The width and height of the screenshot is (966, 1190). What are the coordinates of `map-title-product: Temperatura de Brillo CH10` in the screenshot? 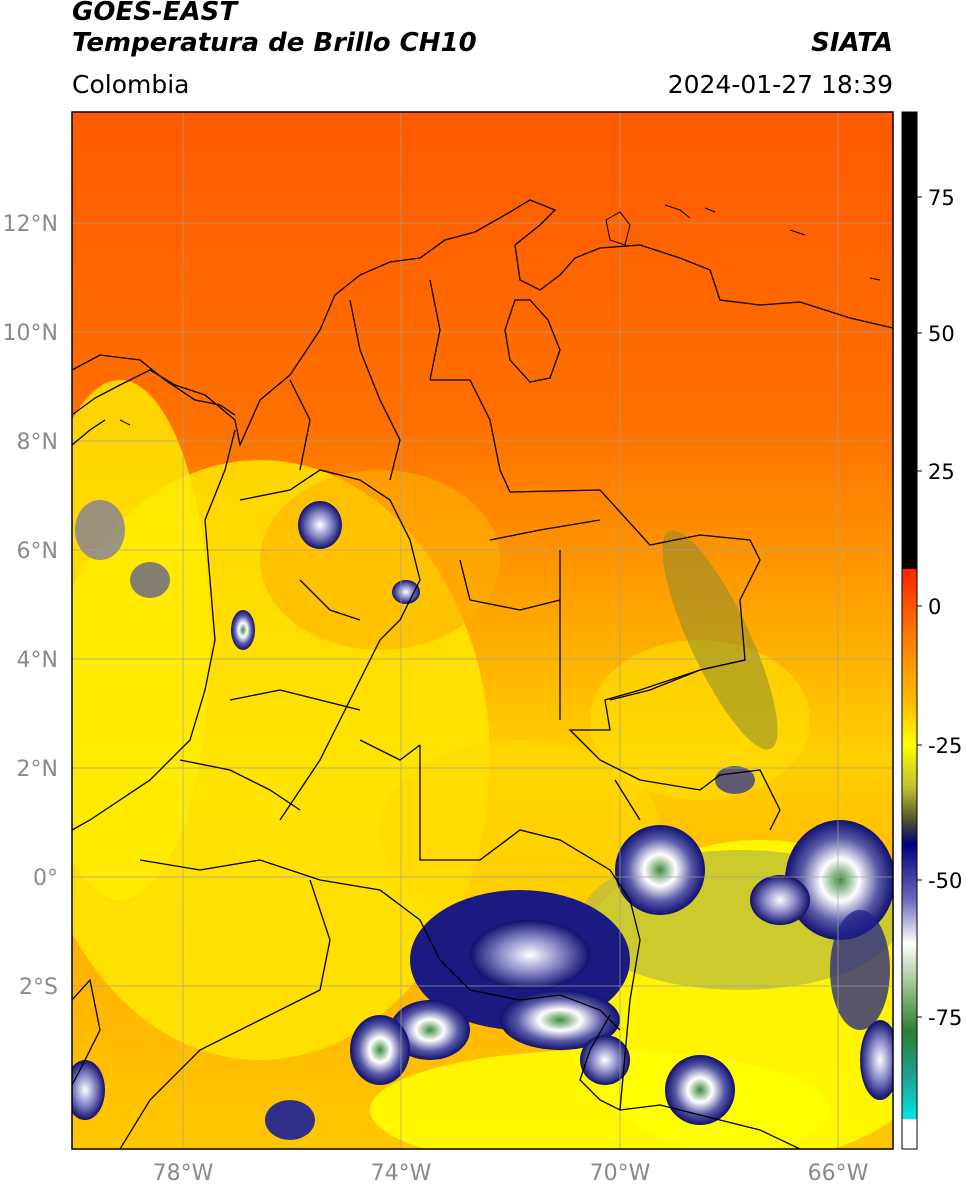 It's located at (274, 43).